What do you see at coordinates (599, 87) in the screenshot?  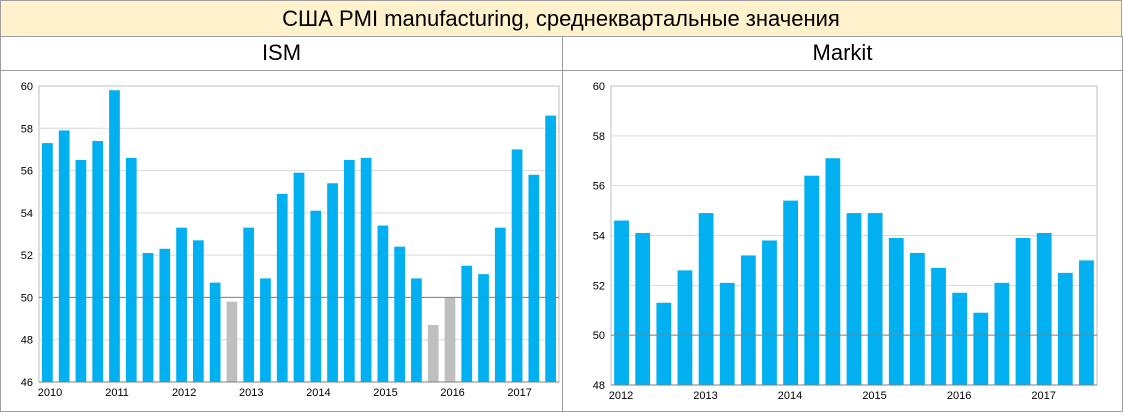 I see `markit-y-tick-label: 60` at bounding box center [599, 87].